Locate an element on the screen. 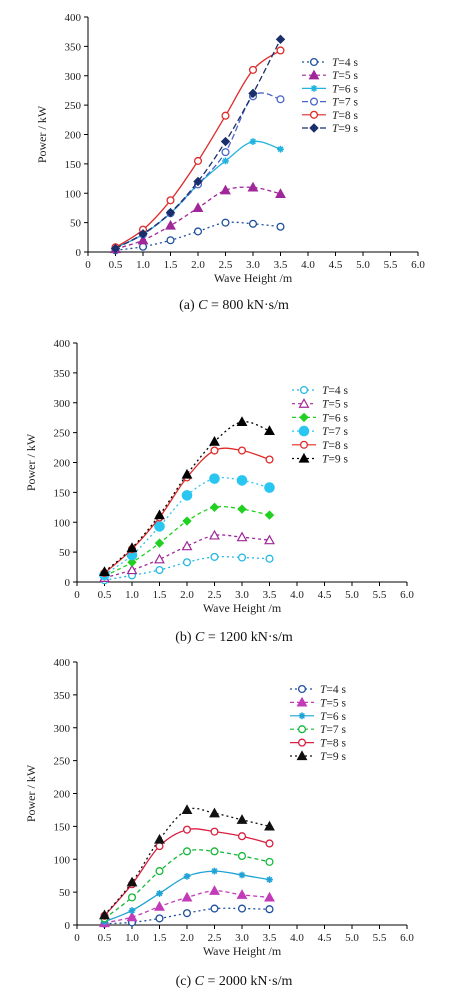 This screenshot has height=1000, width=468. x-tick-label: 5.0 is located at coordinates (352, 938).